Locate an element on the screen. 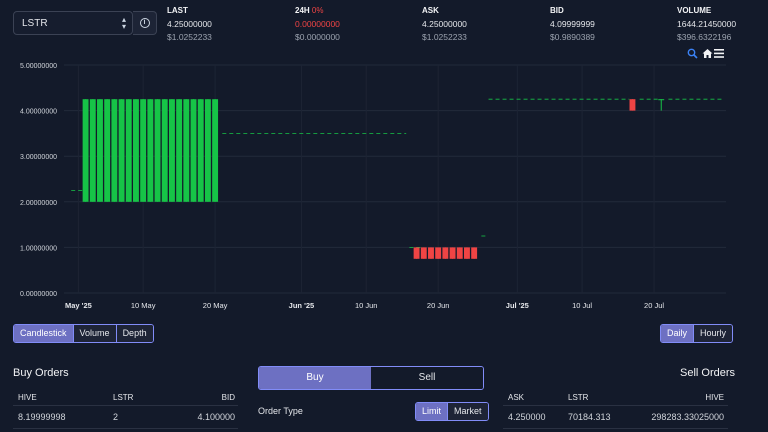 The image size is (768, 432). buy-sell-toggle: Buy Sell is located at coordinates (371, 378).